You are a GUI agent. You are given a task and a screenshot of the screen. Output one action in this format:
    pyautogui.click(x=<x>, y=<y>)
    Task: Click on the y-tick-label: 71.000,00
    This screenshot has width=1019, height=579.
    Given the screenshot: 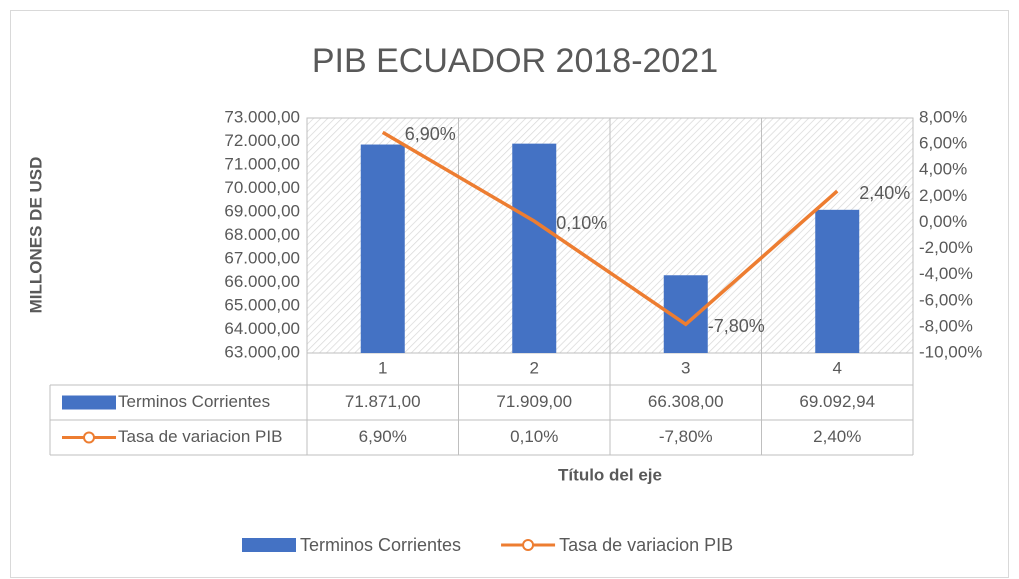 What is the action you would take?
    pyautogui.click(x=262, y=163)
    